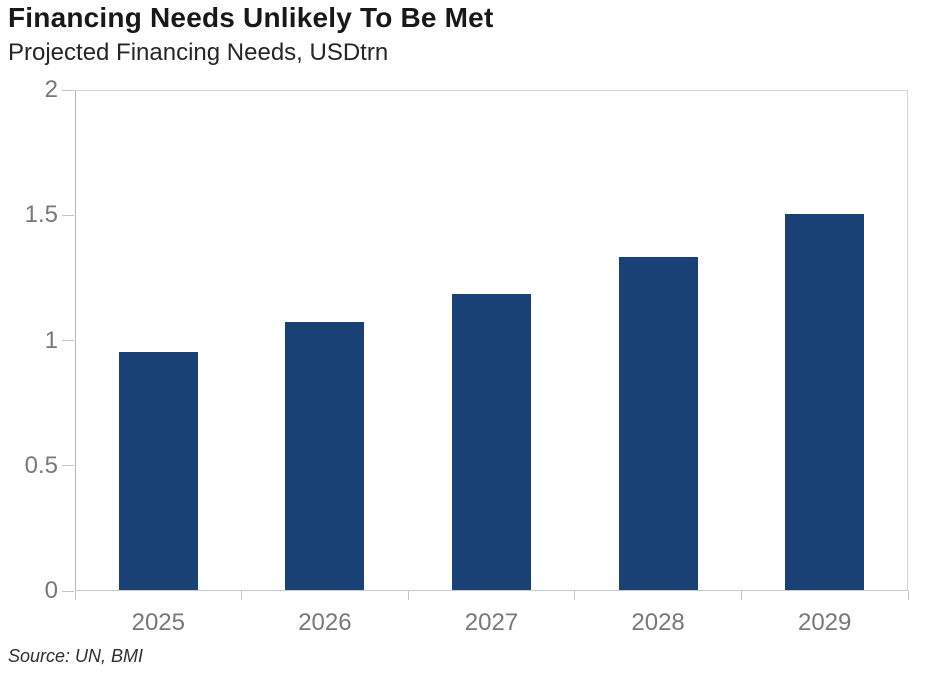 The image size is (925, 675). What do you see at coordinates (51, 340) in the screenshot?
I see `y-tick-label: 1` at bounding box center [51, 340].